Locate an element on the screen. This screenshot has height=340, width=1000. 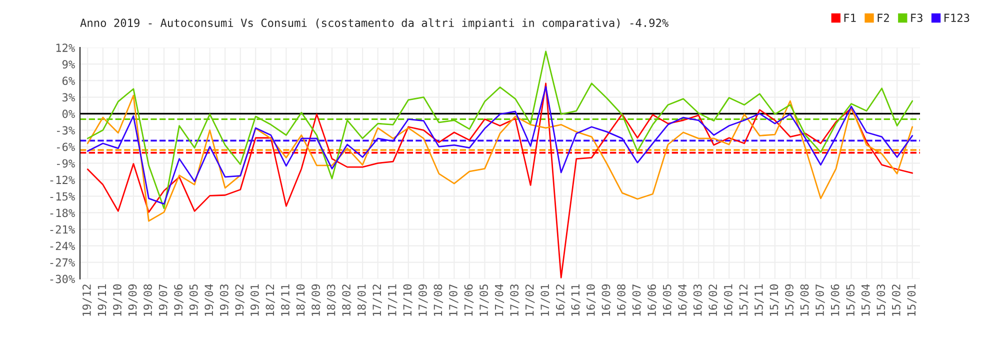
y-tick-label: -18% is located at coordinates (62, 213).